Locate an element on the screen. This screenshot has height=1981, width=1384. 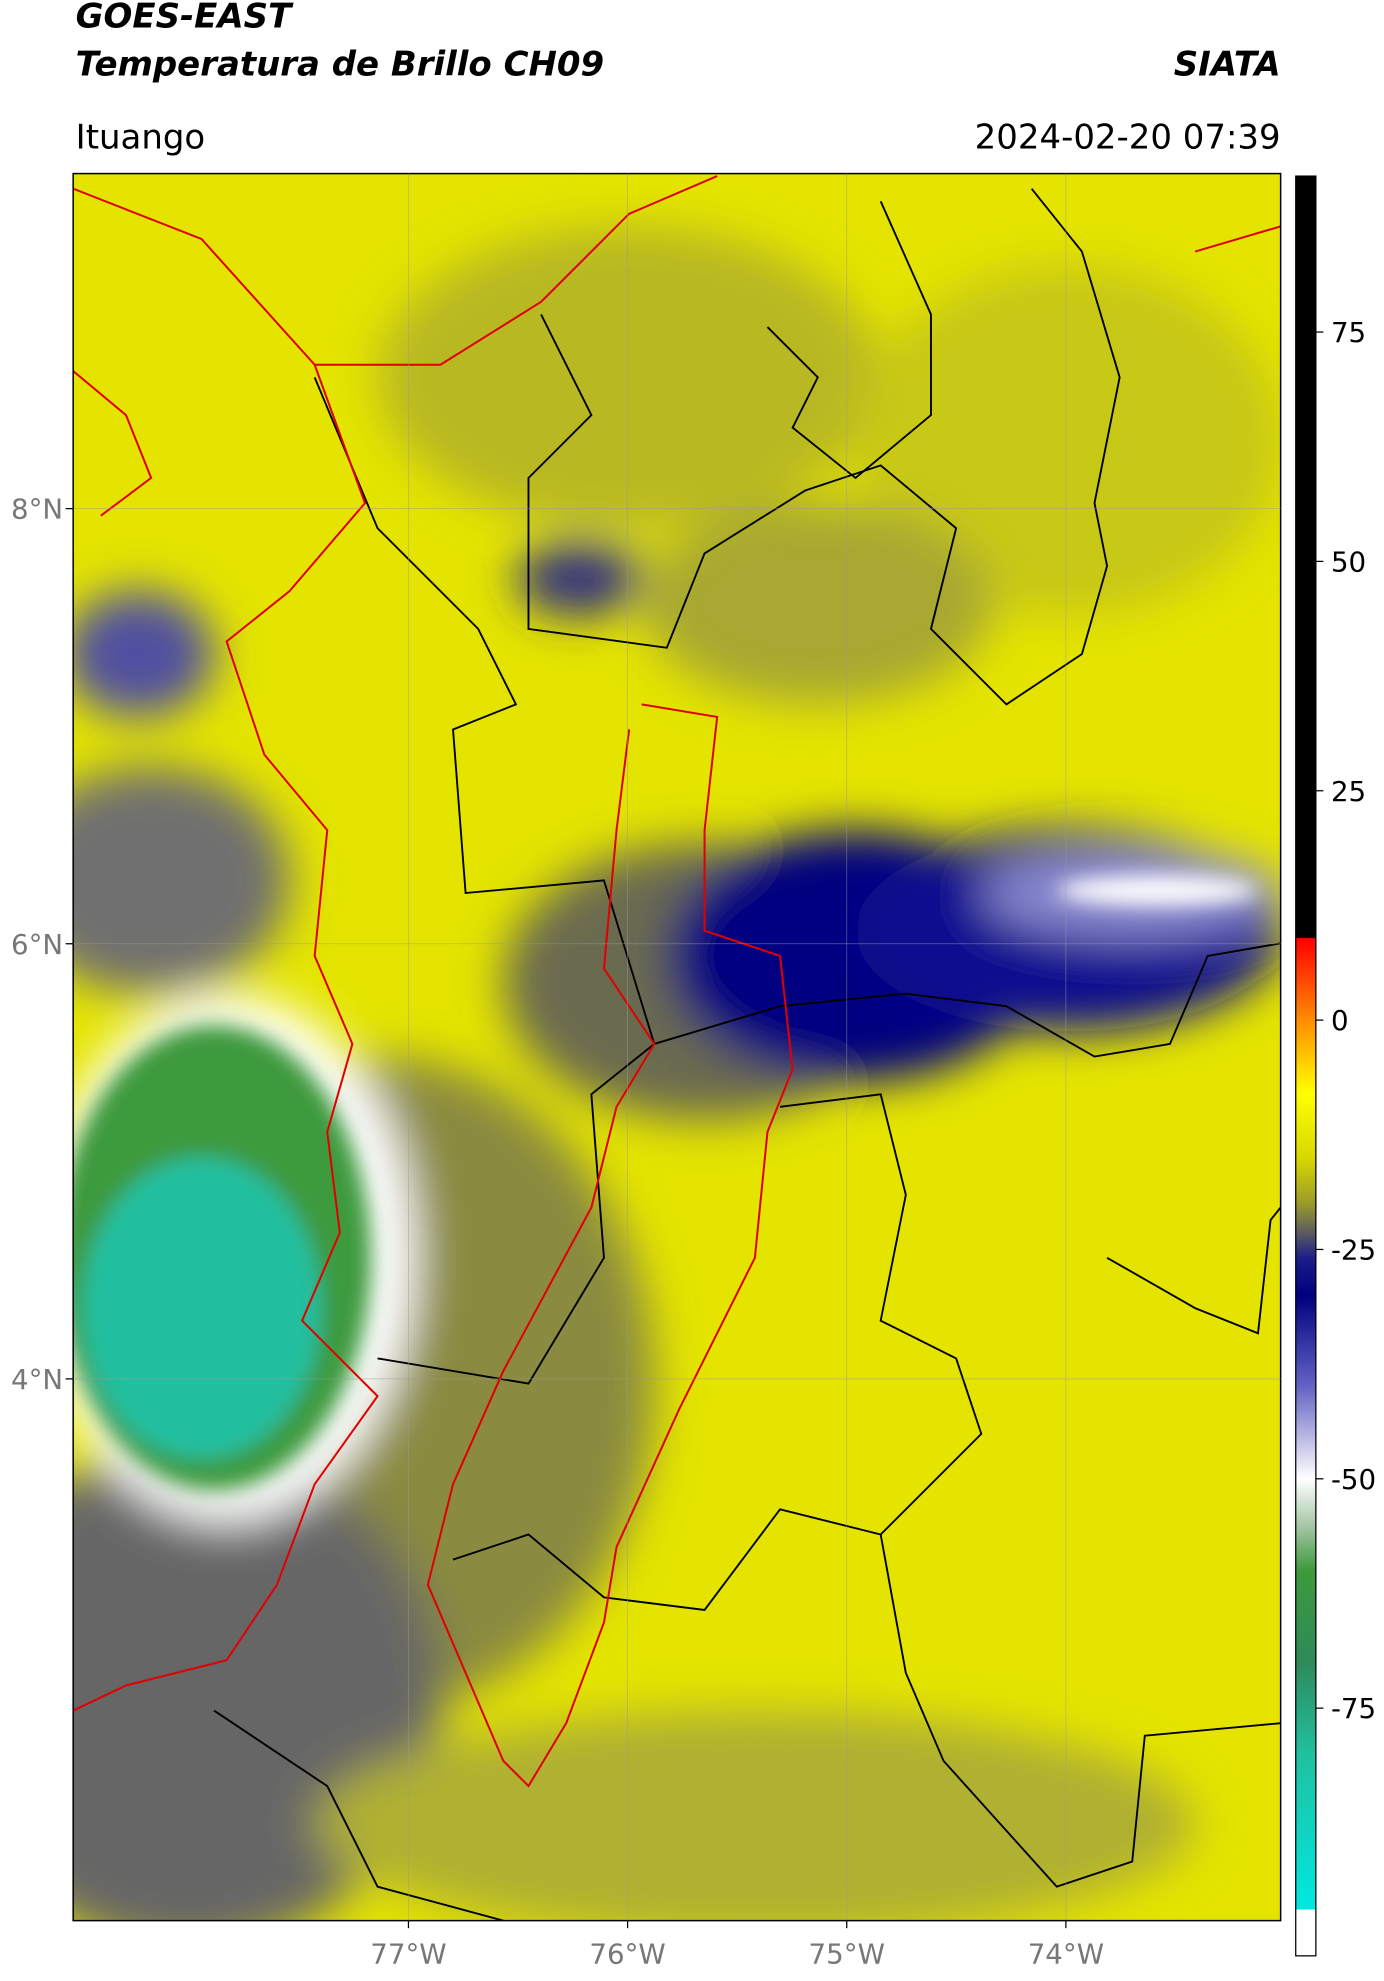
colorbar-tick-label: 75 is located at coordinates (1348, 332).